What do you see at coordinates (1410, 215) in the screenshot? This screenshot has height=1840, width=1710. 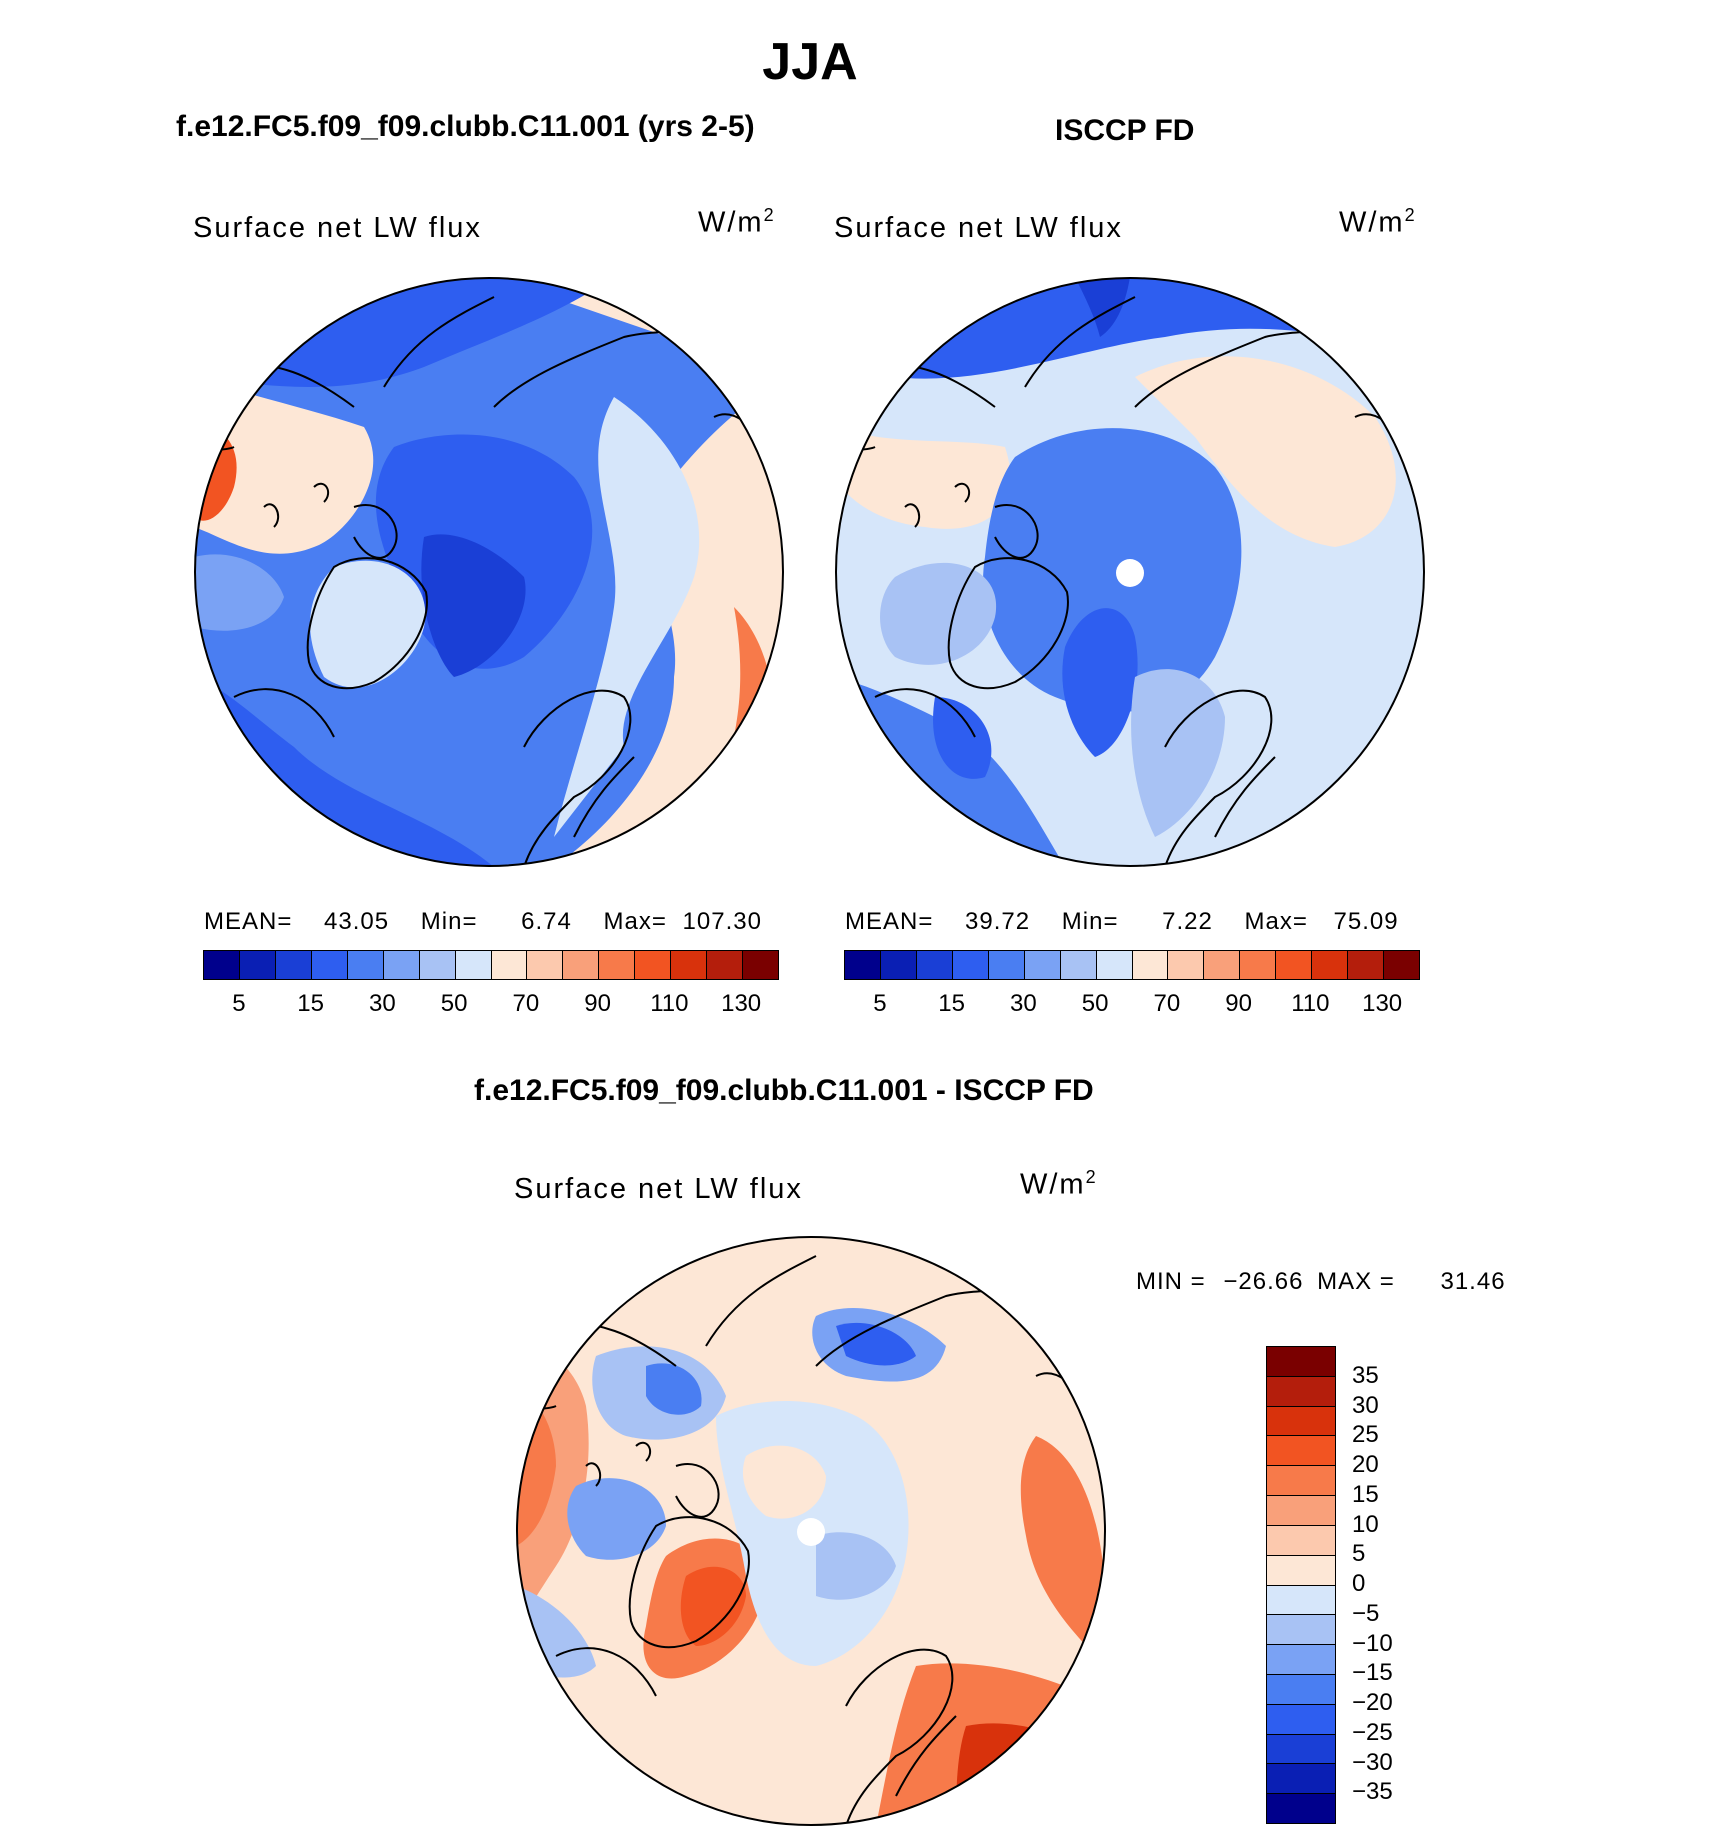 I see `panel2-units-exp: 2` at bounding box center [1410, 215].